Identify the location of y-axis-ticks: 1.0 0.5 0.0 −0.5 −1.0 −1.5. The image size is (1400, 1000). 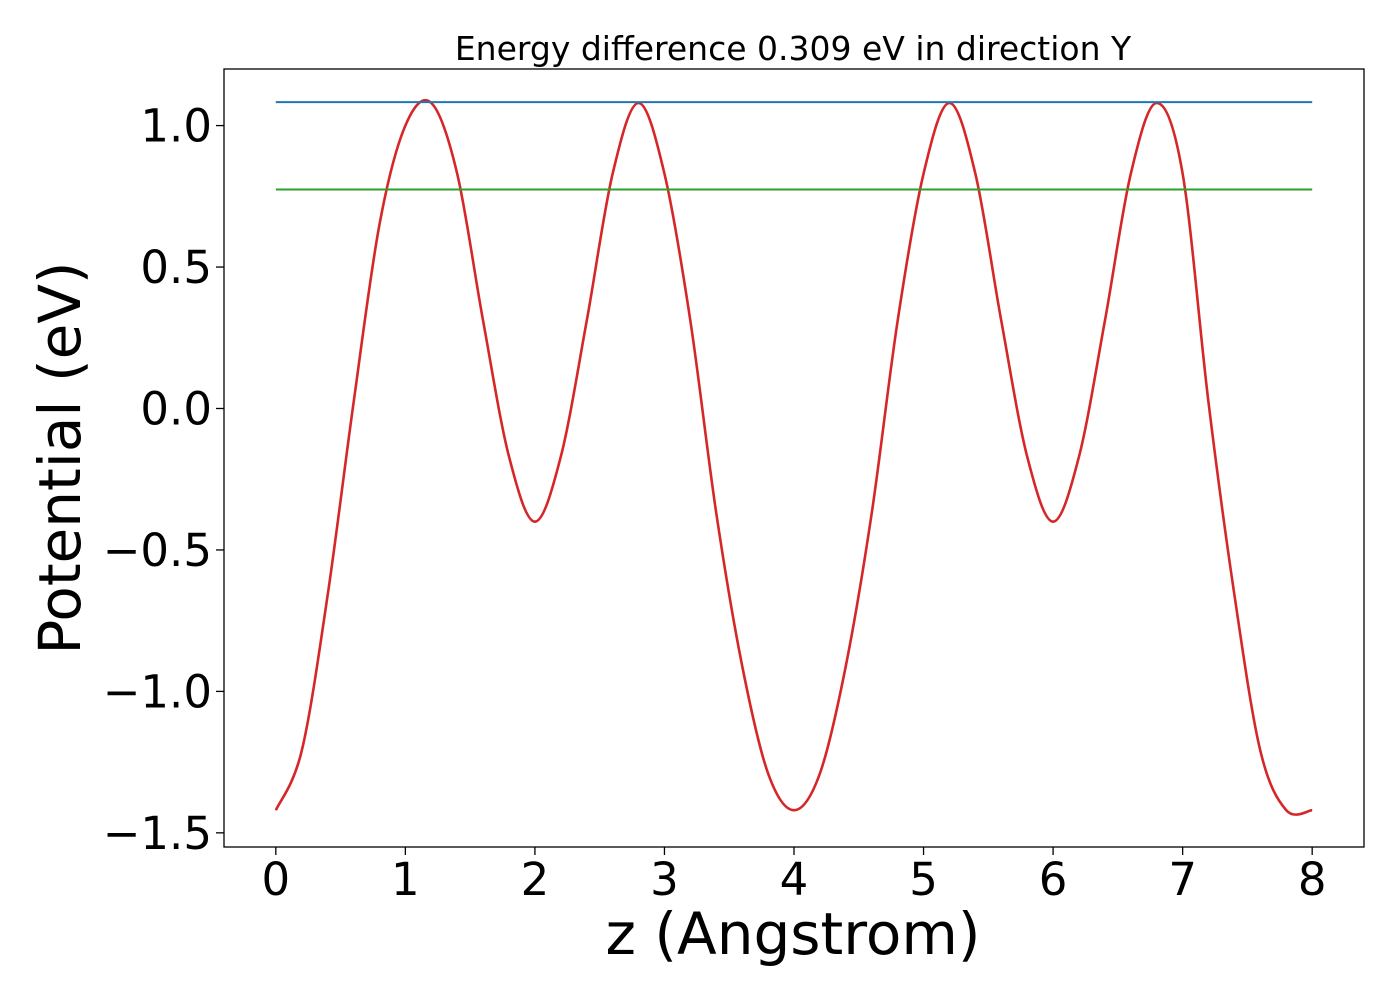
(163, 480).